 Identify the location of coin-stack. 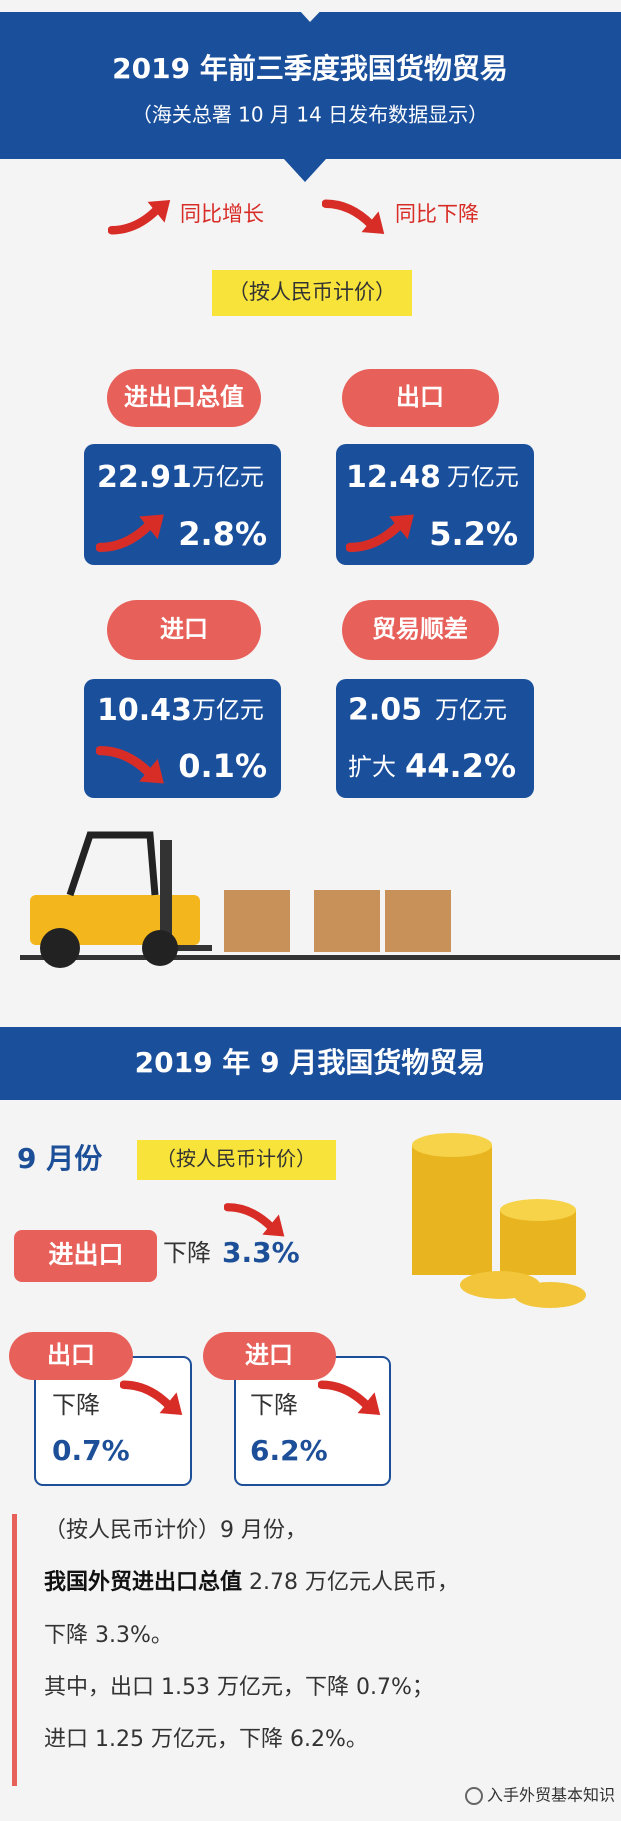
(452, 1210).